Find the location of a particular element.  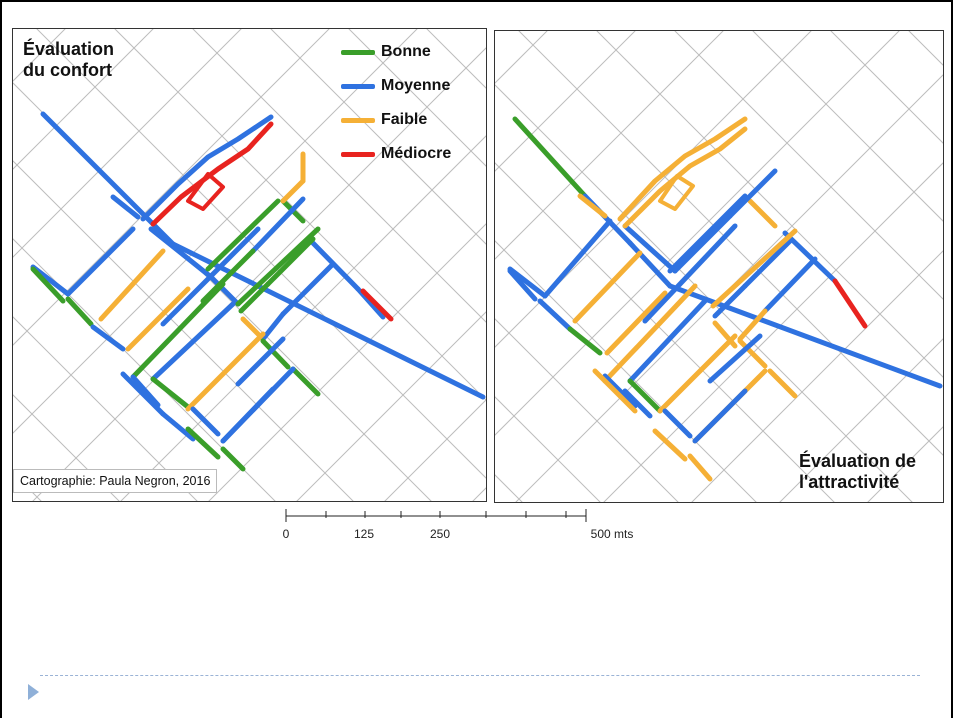

scale-label-0: 0 is located at coordinates (286, 534).